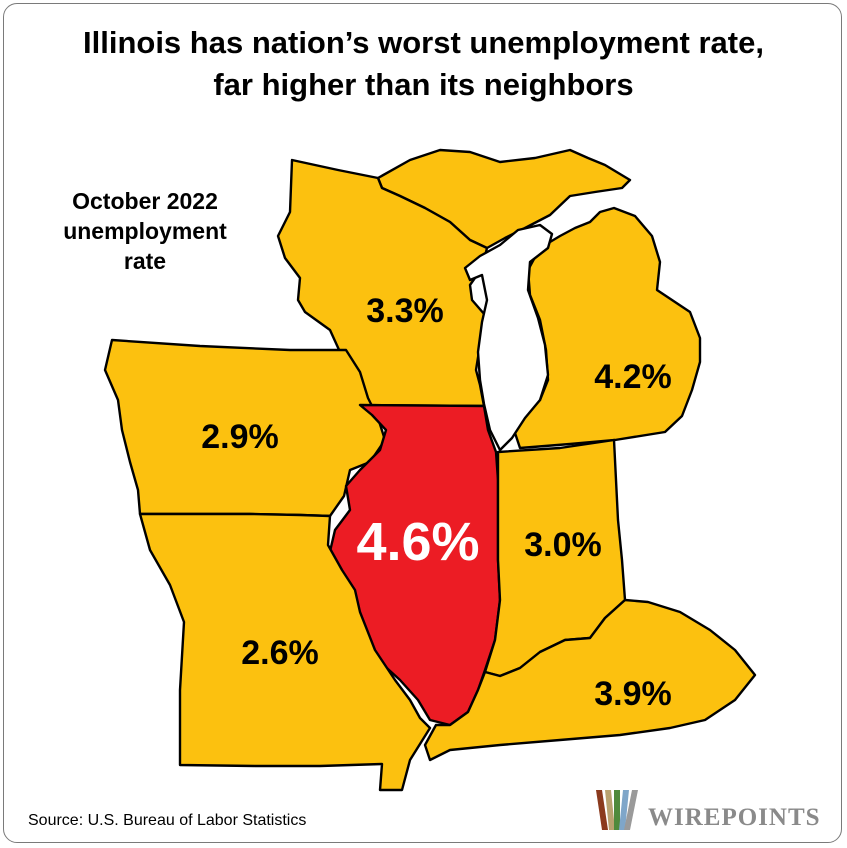  I want to click on value-label-kentucky: 3.9%, so click(633, 694).